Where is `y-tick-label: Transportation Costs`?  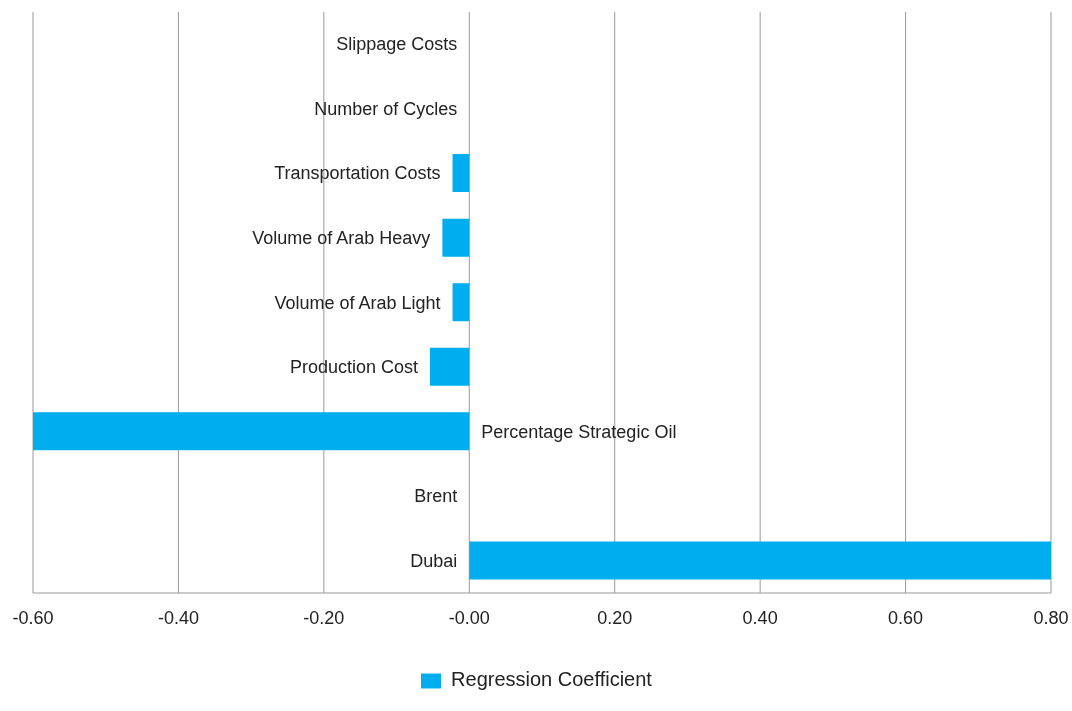 y-tick-label: Transportation Costs is located at coordinates (357, 173).